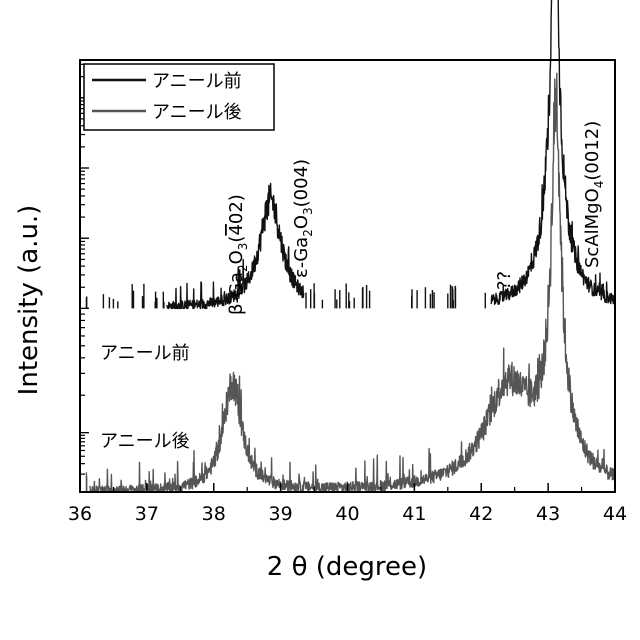 Image resolution: width=640 pixels, height=640 pixels. I want to click on legend: アニール前 アニール後, so click(179, 97).